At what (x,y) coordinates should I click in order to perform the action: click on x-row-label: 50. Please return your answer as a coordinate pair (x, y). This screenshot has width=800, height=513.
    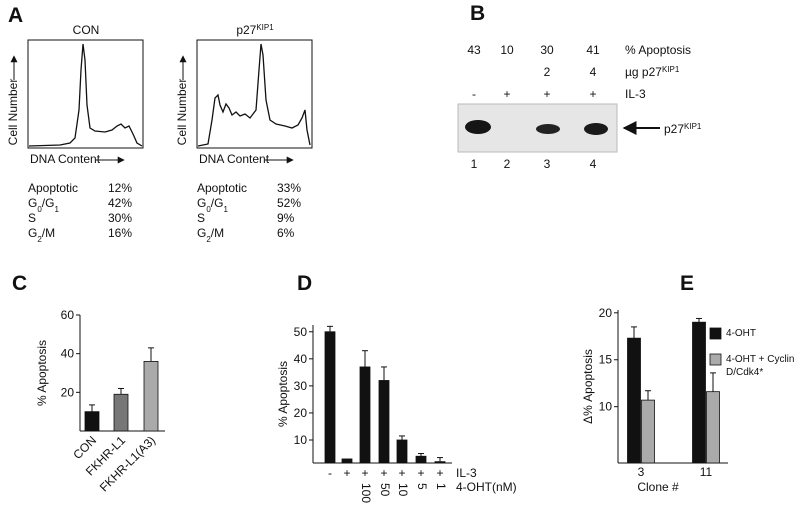
    Looking at the image, I should click on (385, 490).